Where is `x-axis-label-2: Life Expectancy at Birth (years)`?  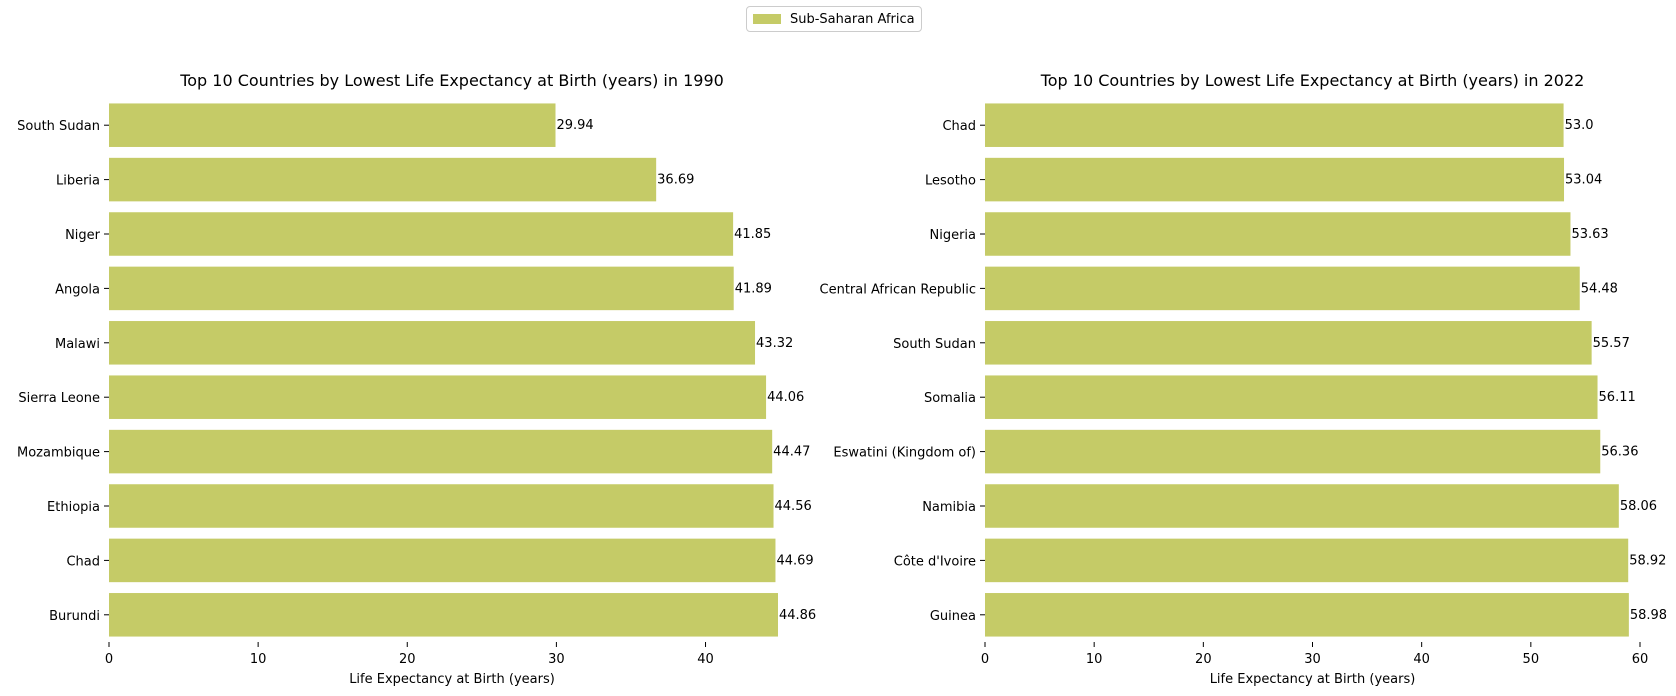
x-axis-label-2: Life Expectancy at Birth (years) is located at coordinates (1313, 679).